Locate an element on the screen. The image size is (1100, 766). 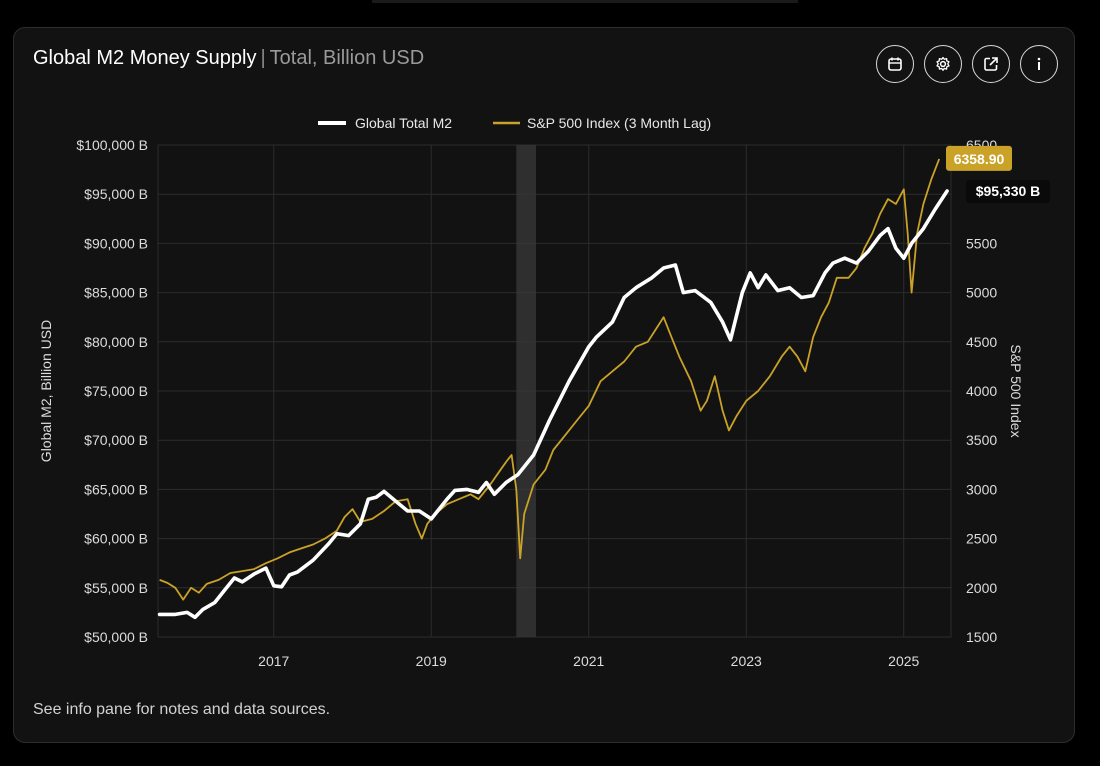
open-external-button is located at coordinates (991, 64).